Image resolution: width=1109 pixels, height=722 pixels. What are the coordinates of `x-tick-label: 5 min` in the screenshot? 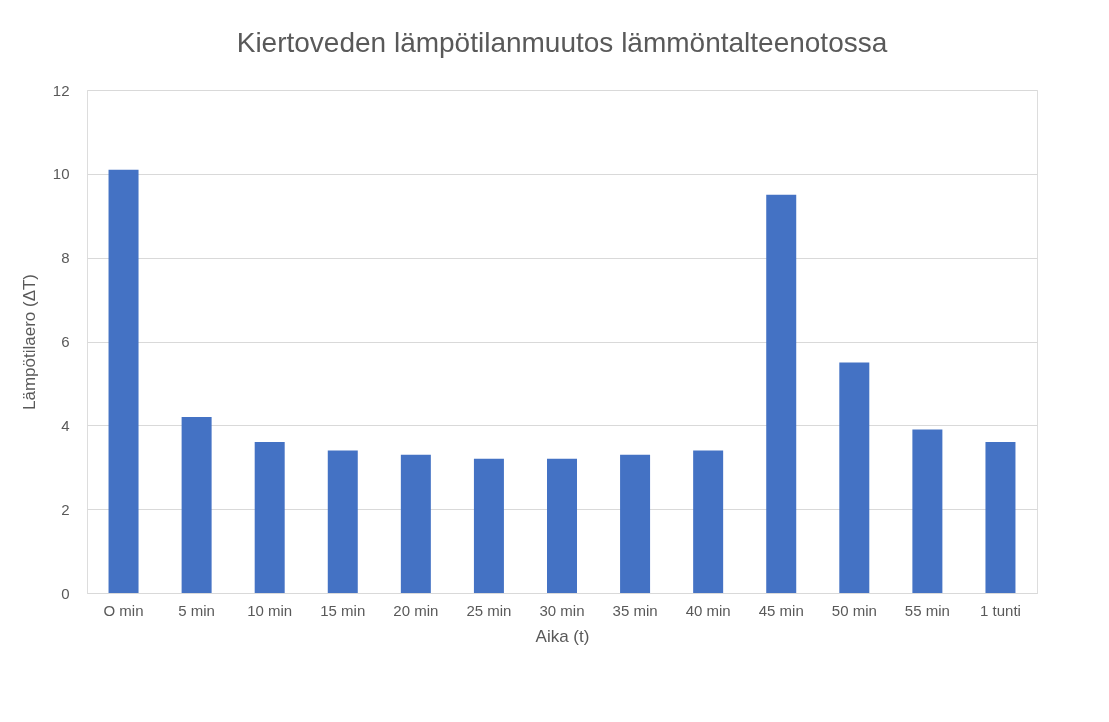 It's located at (196, 610).